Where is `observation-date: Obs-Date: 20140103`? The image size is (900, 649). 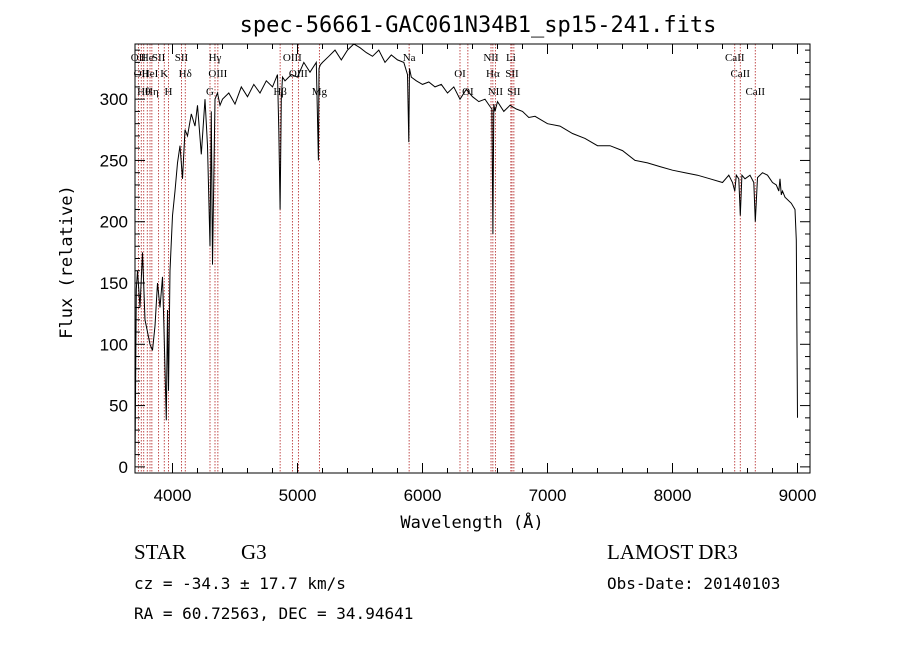 observation-date: Obs-Date: 20140103 is located at coordinates (694, 583).